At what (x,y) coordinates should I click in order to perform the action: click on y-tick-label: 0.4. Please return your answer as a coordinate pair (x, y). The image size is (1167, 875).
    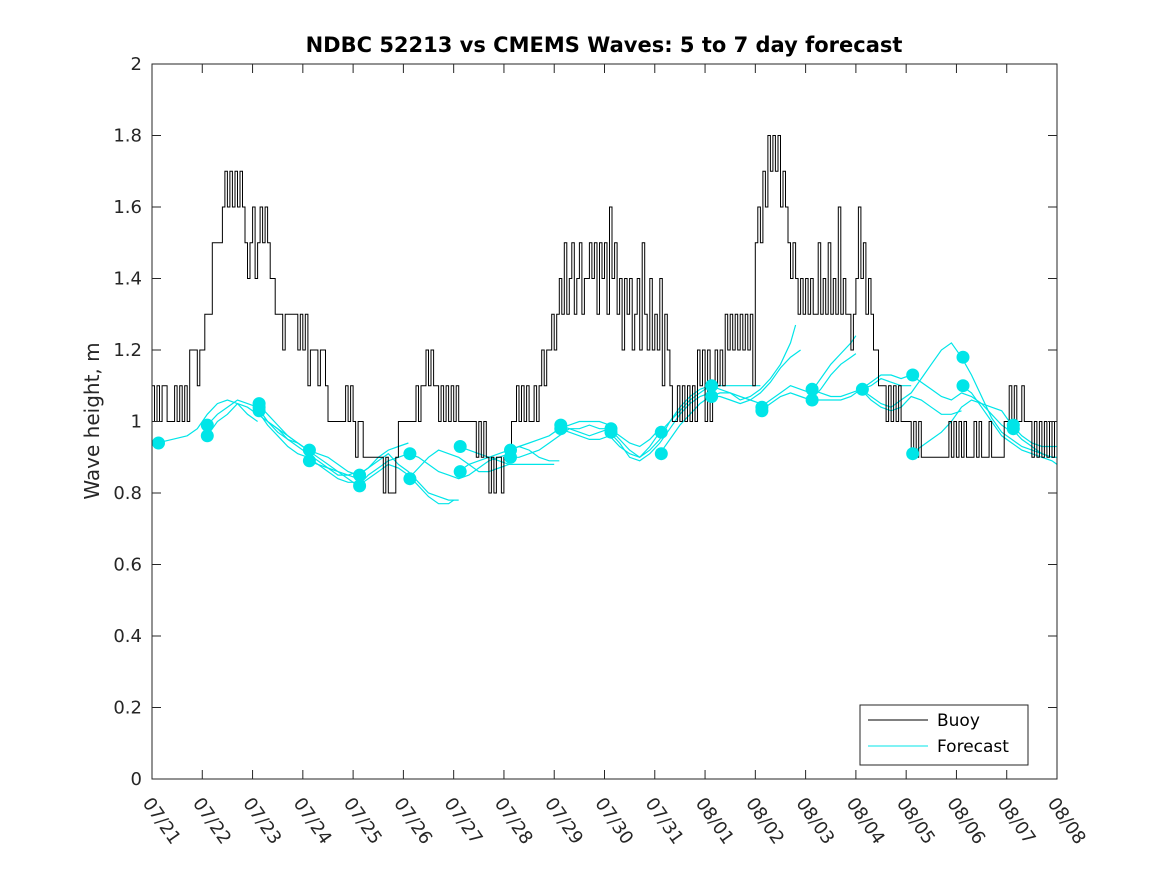
    Looking at the image, I should click on (127, 636).